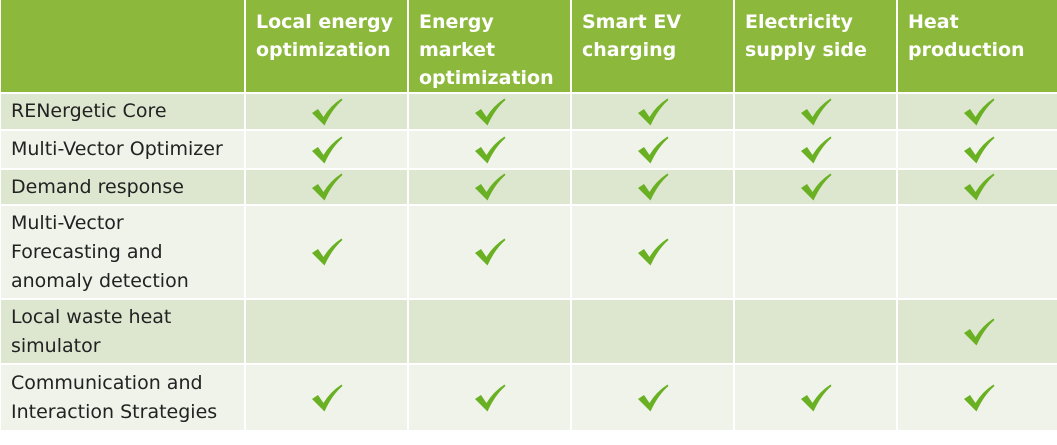  I want to click on row-label: Multi-Vector Optimizer, so click(122, 149).